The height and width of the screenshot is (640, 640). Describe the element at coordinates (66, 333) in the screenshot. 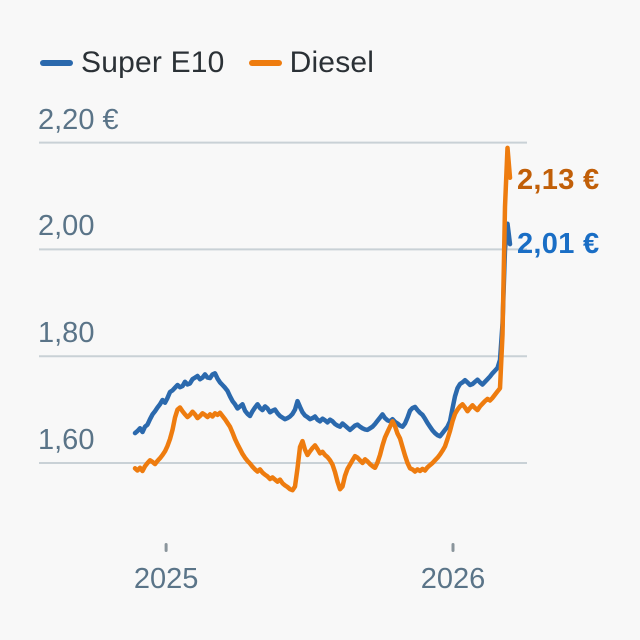

I see `y-axis-label: 1,80` at that location.